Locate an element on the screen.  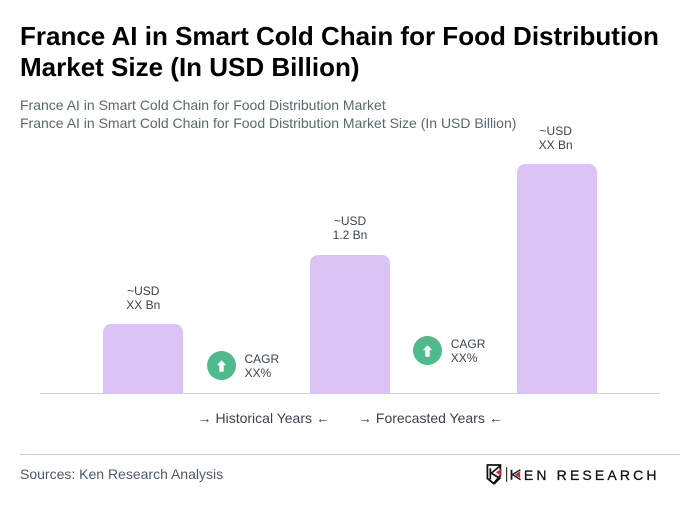
svg-text: EN RESEARCH is located at coordinates (591, 475).